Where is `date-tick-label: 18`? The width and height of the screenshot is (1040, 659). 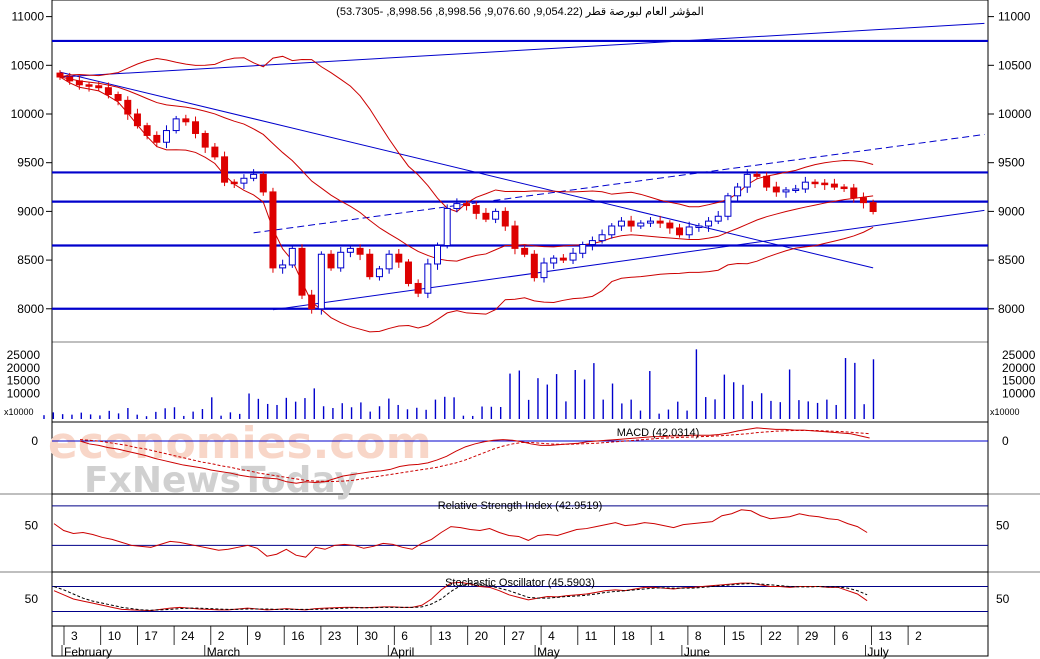
date-tick-label: 18 is located at coordinates (629, 636).